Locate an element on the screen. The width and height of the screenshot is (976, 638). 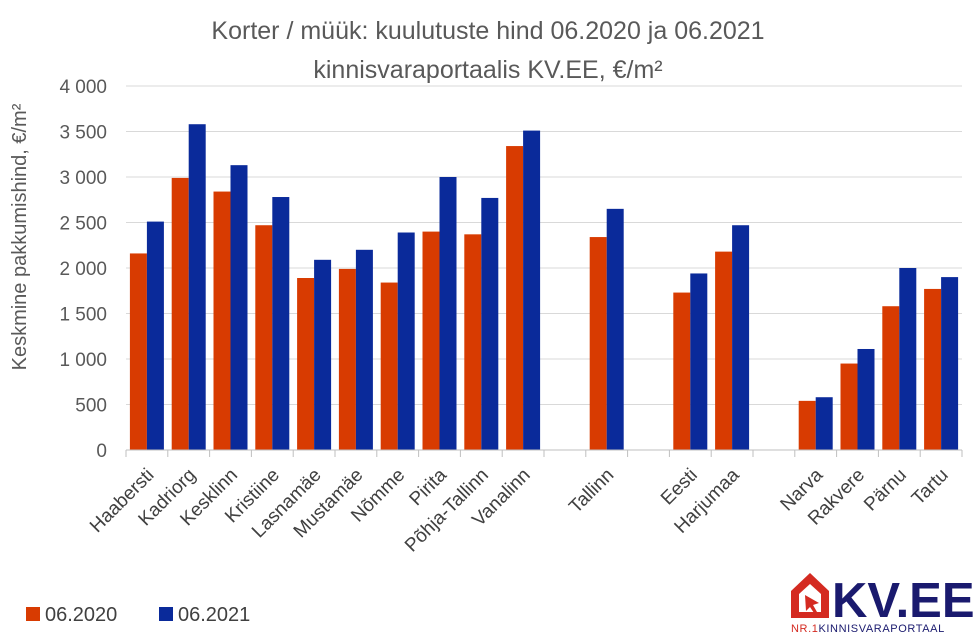
bar-tartu-06-2021 is located at coordinates (950, 363).